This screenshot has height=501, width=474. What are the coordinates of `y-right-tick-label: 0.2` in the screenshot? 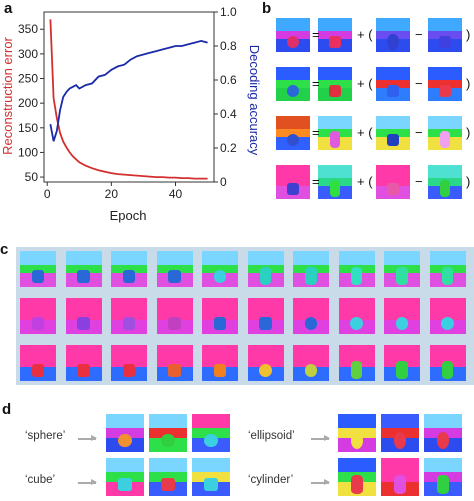 It's located at (228, 148).